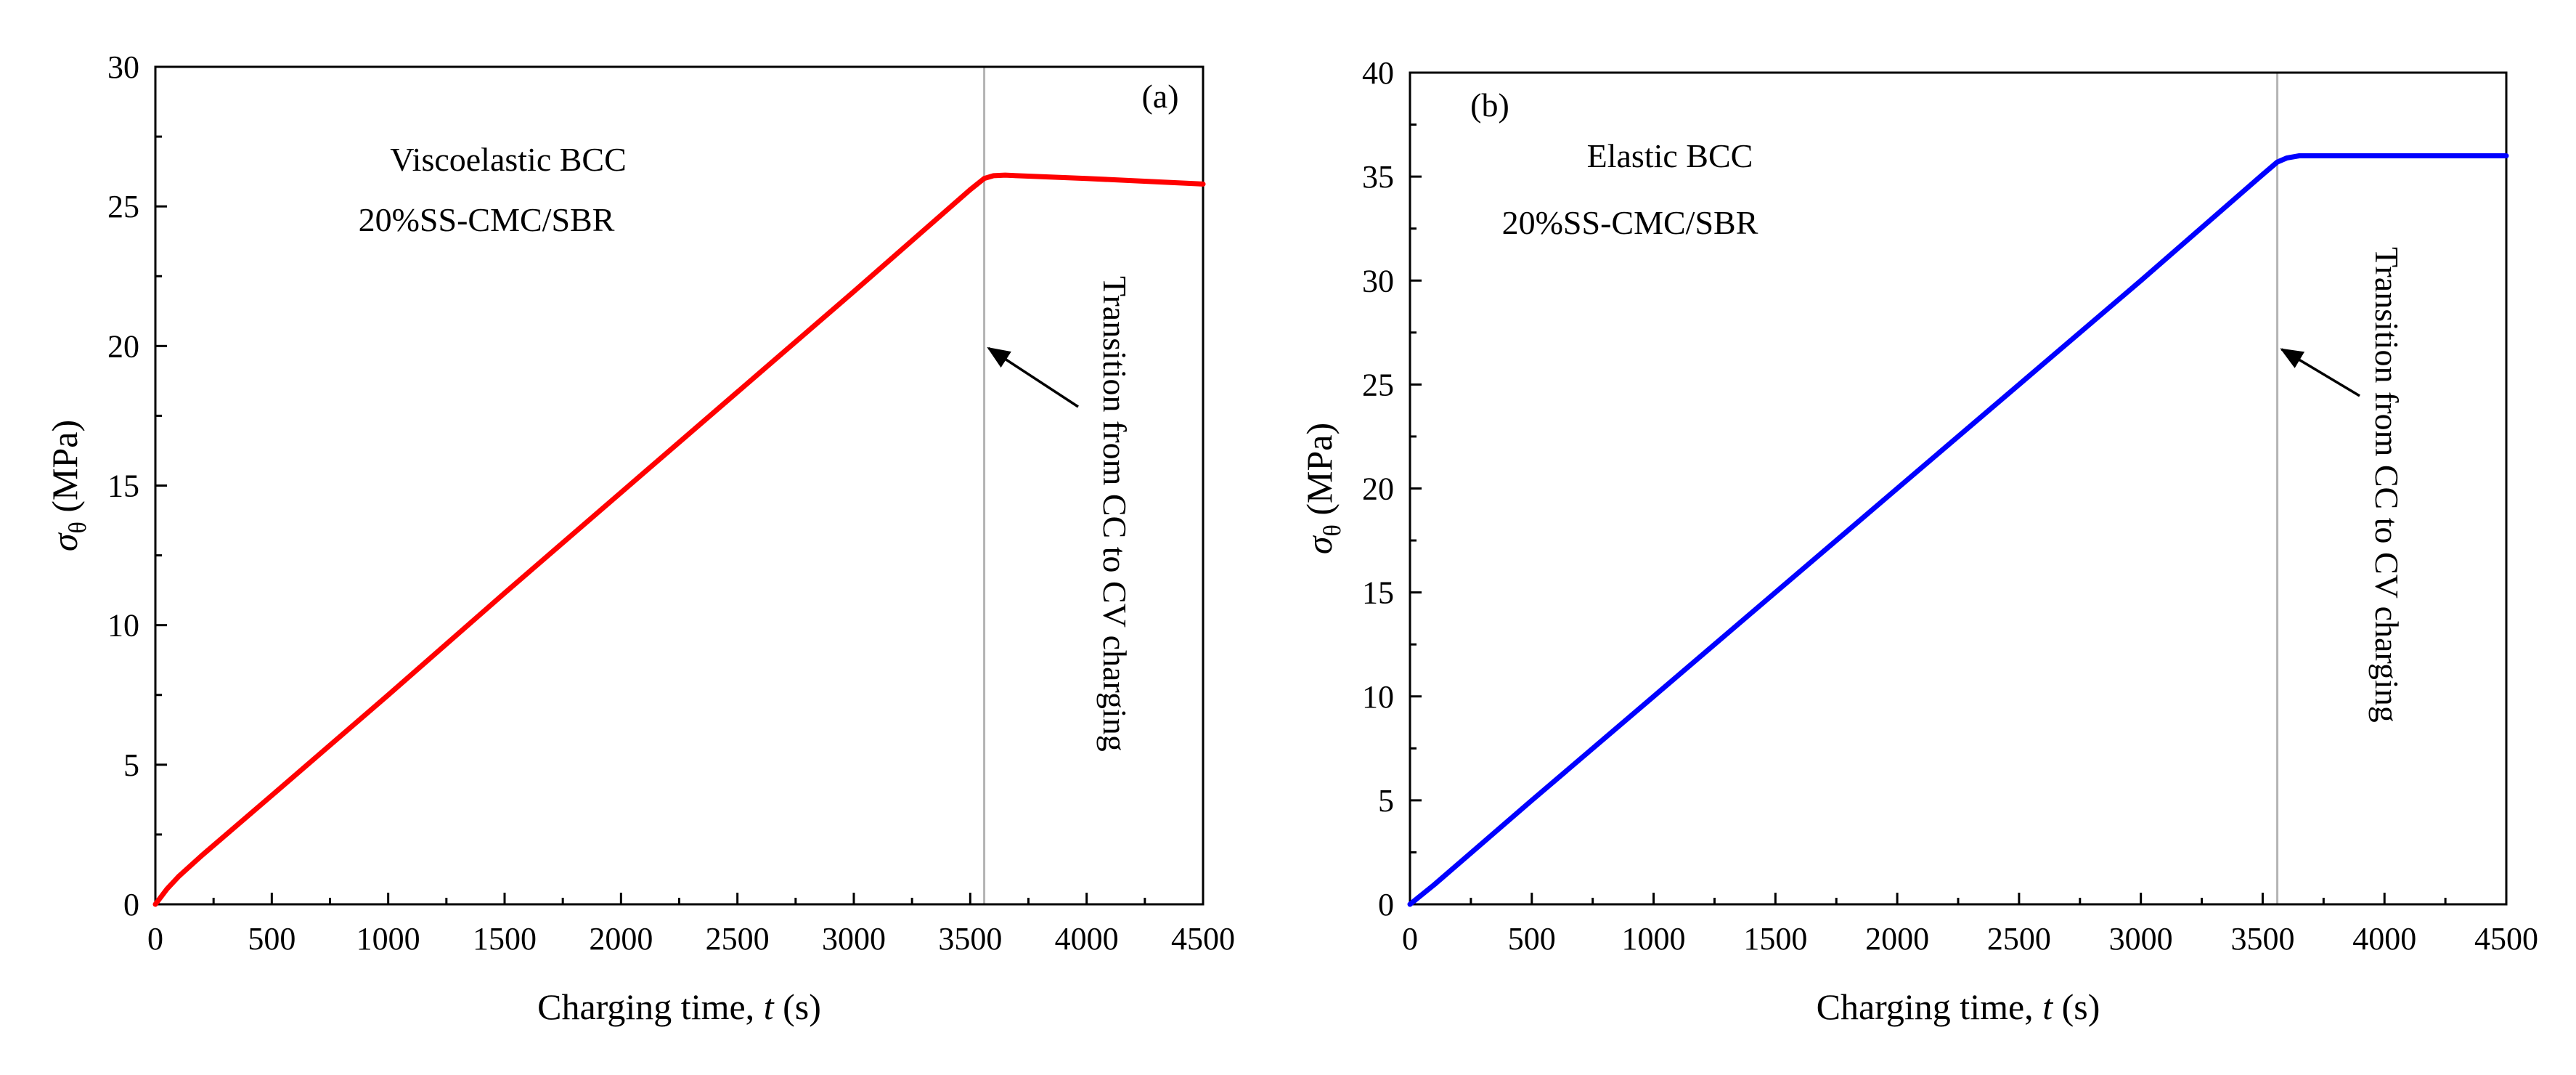 This screenshot has width=2576, height=1075. What do you see at coordinates (1378, 73) in the screenshot?
I see `y-tick-label: 40` at bounding box center [1378, 73].